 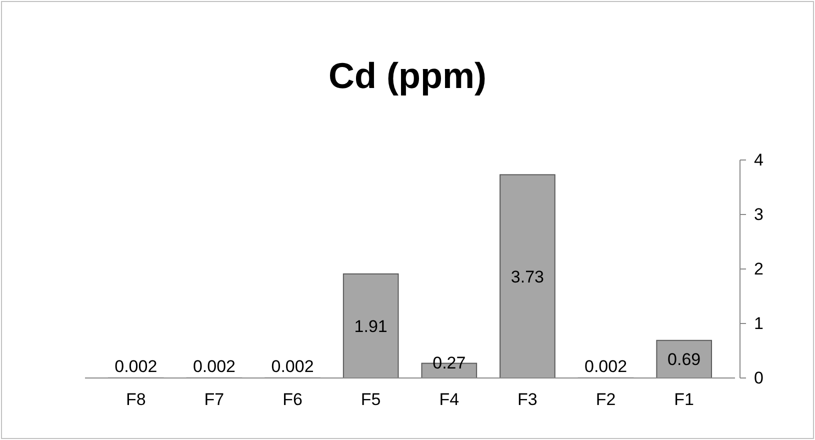 What do you see at coordinates (136, 399) in the screenshot?
I see `x-tick-label: F8` at bounding box center [136, 399].